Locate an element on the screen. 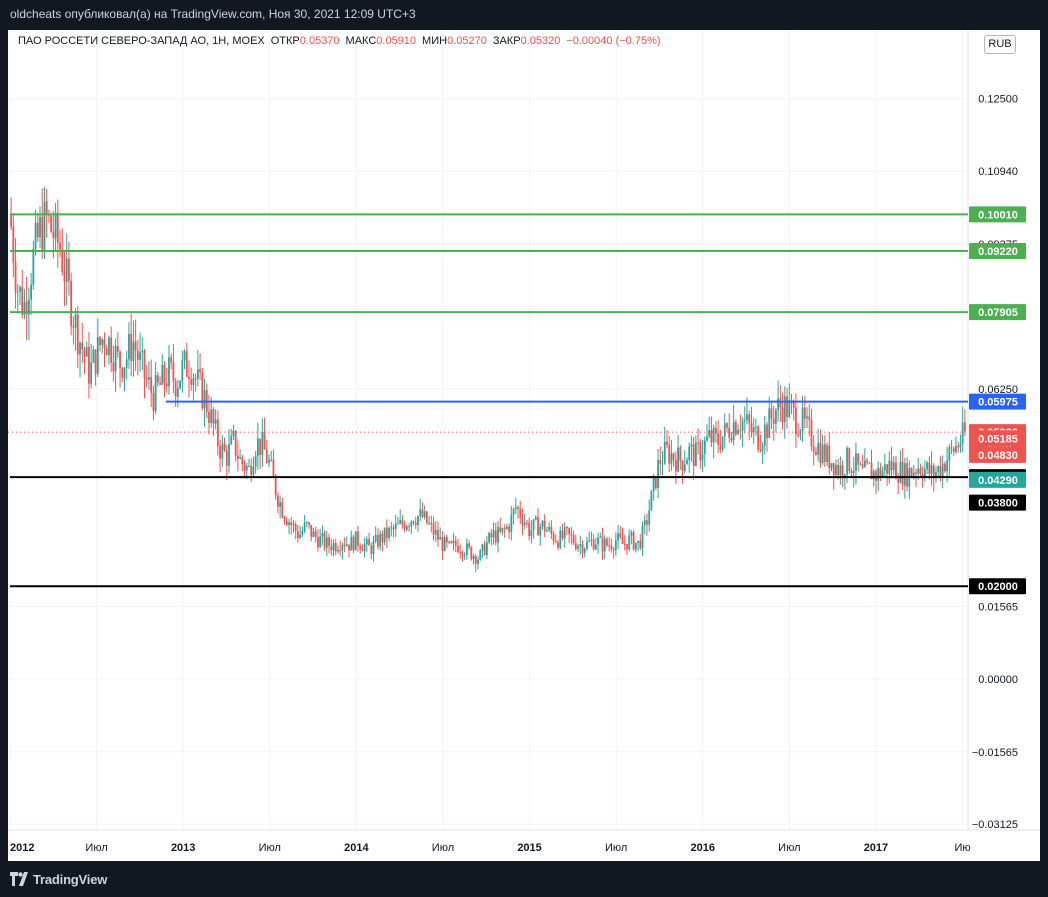 Image resolution: width=1048 pixels, height=897 pixels. tradingview-logo-icon is located at coordinates (19, 879).